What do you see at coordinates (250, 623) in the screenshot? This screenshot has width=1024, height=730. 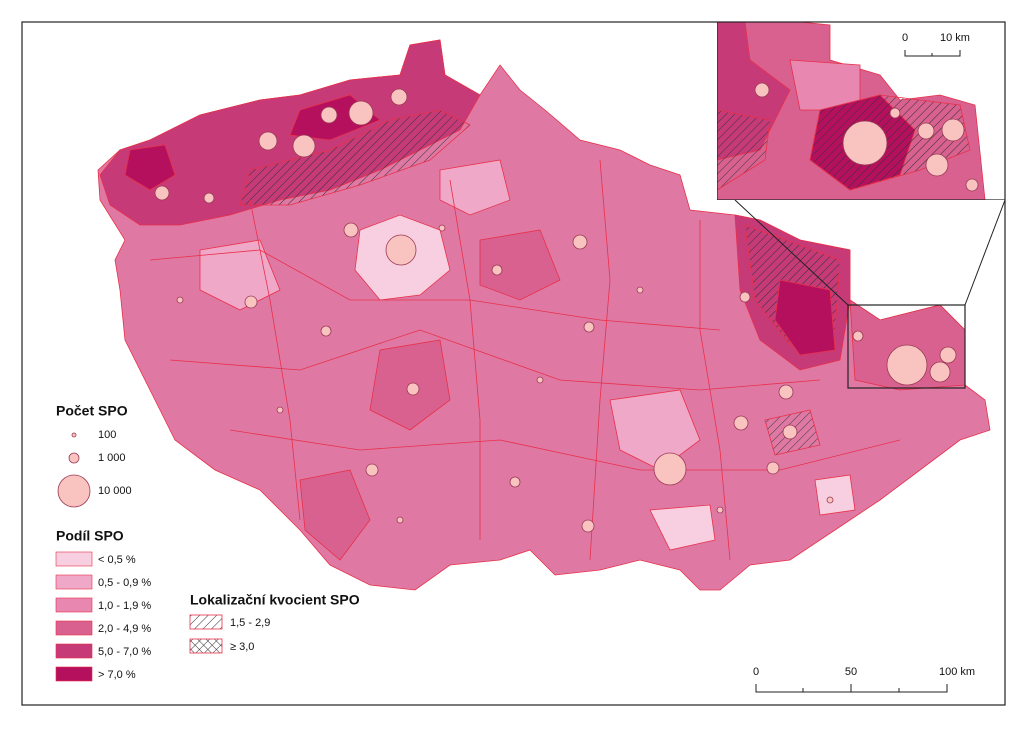 I see `legend-label: 1,5 - 2,9` at bounding box center [250, 623].